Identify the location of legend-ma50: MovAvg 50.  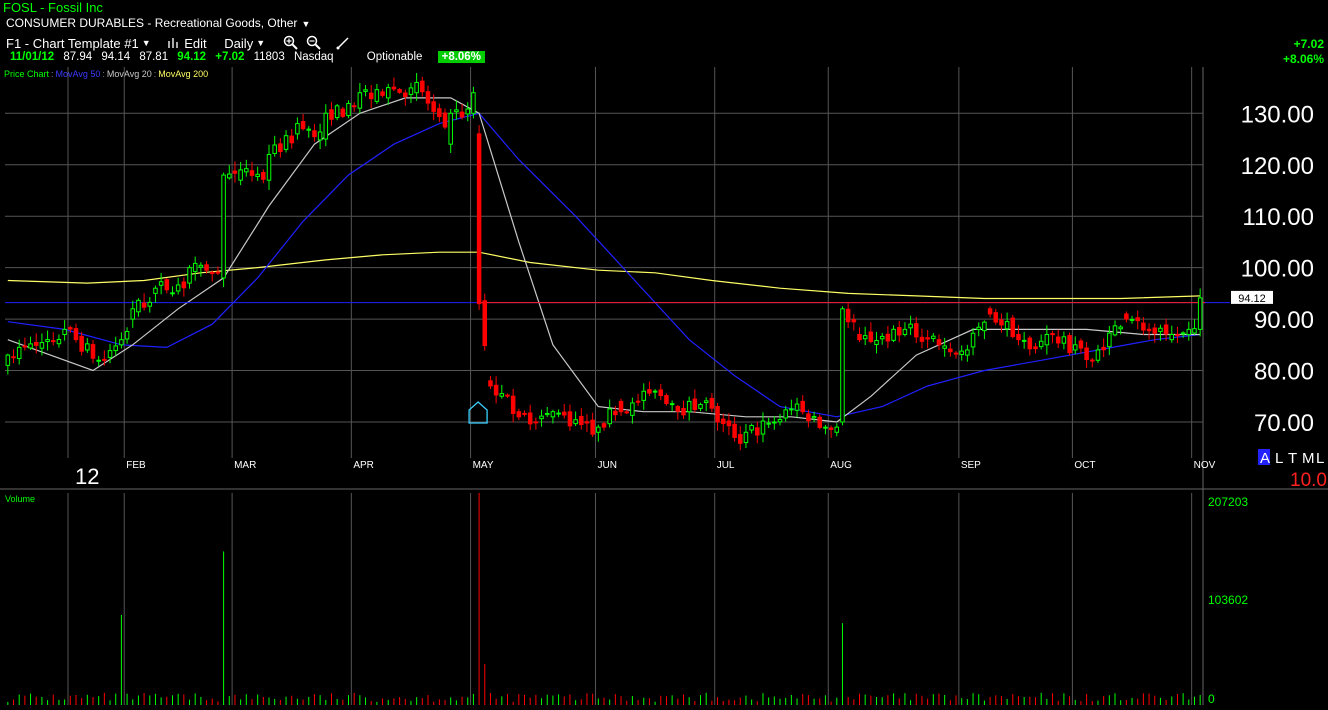
(78, 74).